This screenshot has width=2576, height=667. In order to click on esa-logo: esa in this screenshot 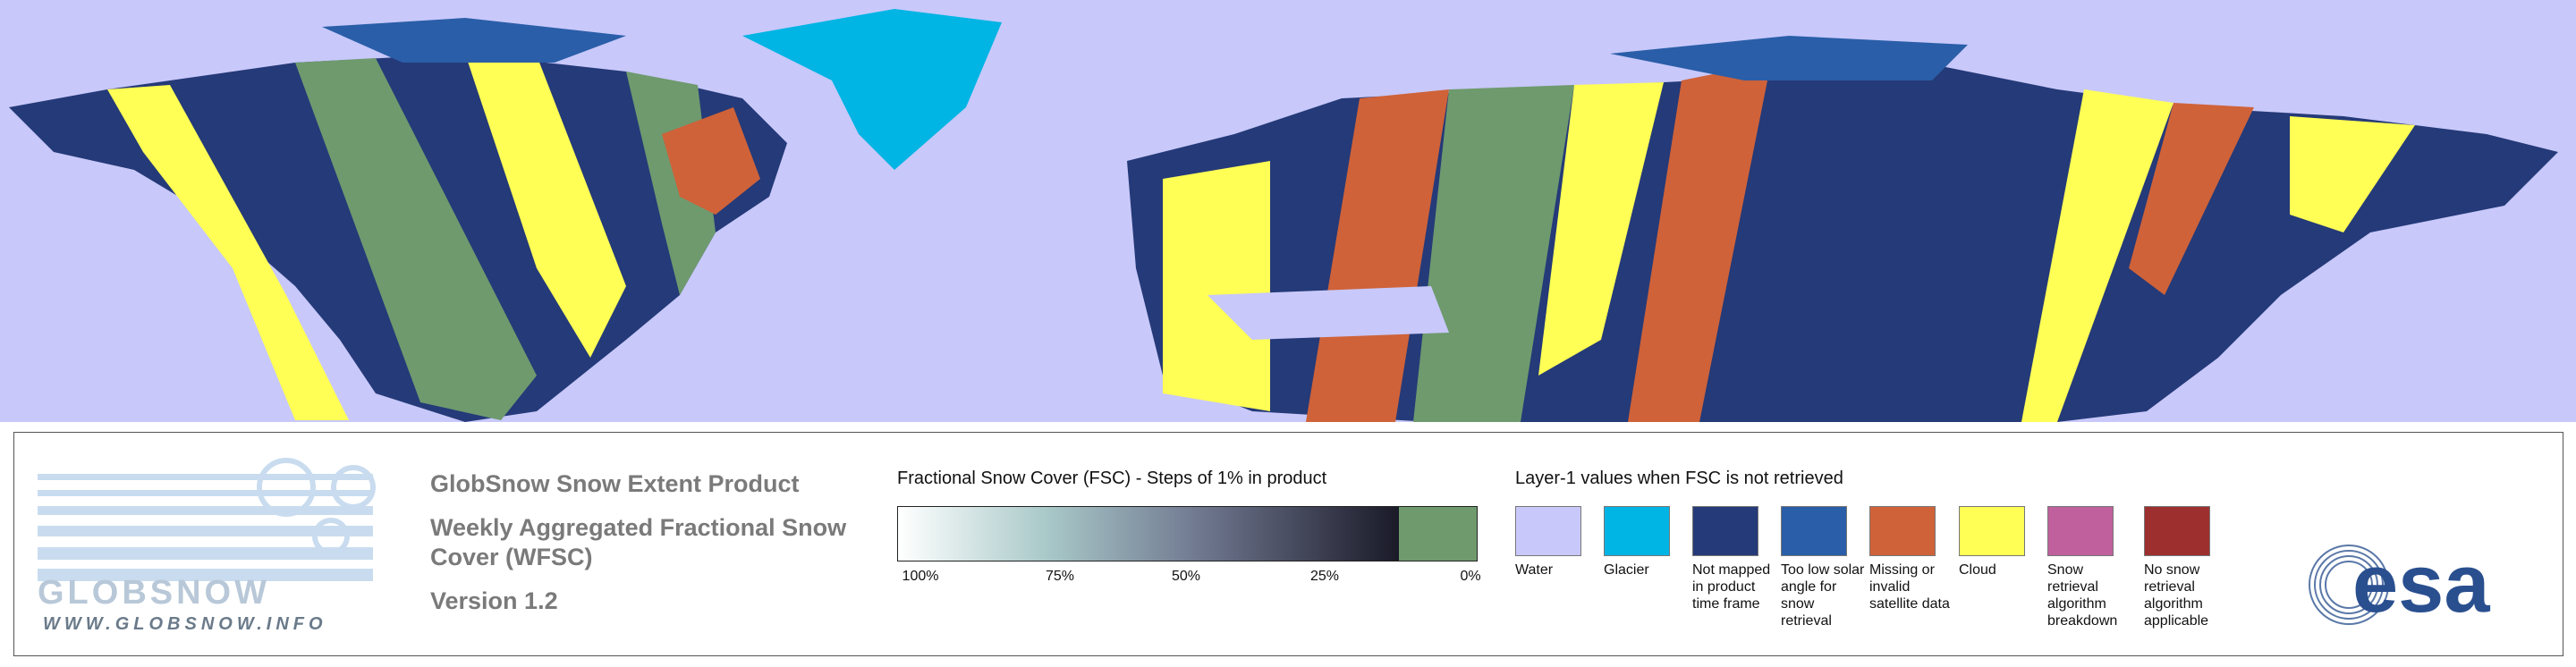, I will do `click(2399, 584)`.